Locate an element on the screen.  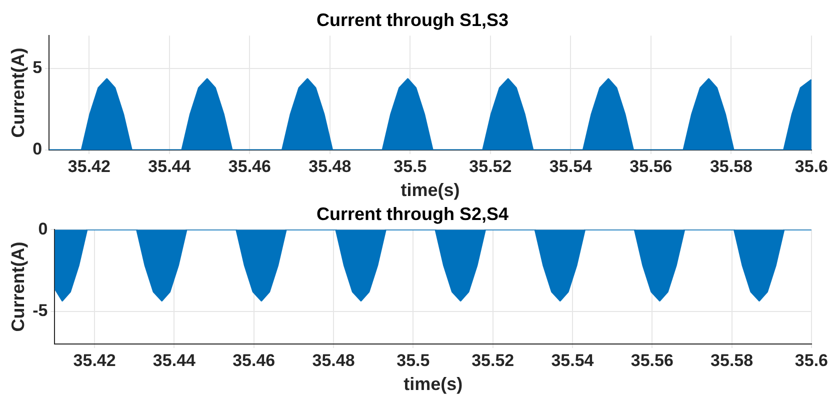
chart-title: Current through S1,S3 is located at coordinates (412, 20).